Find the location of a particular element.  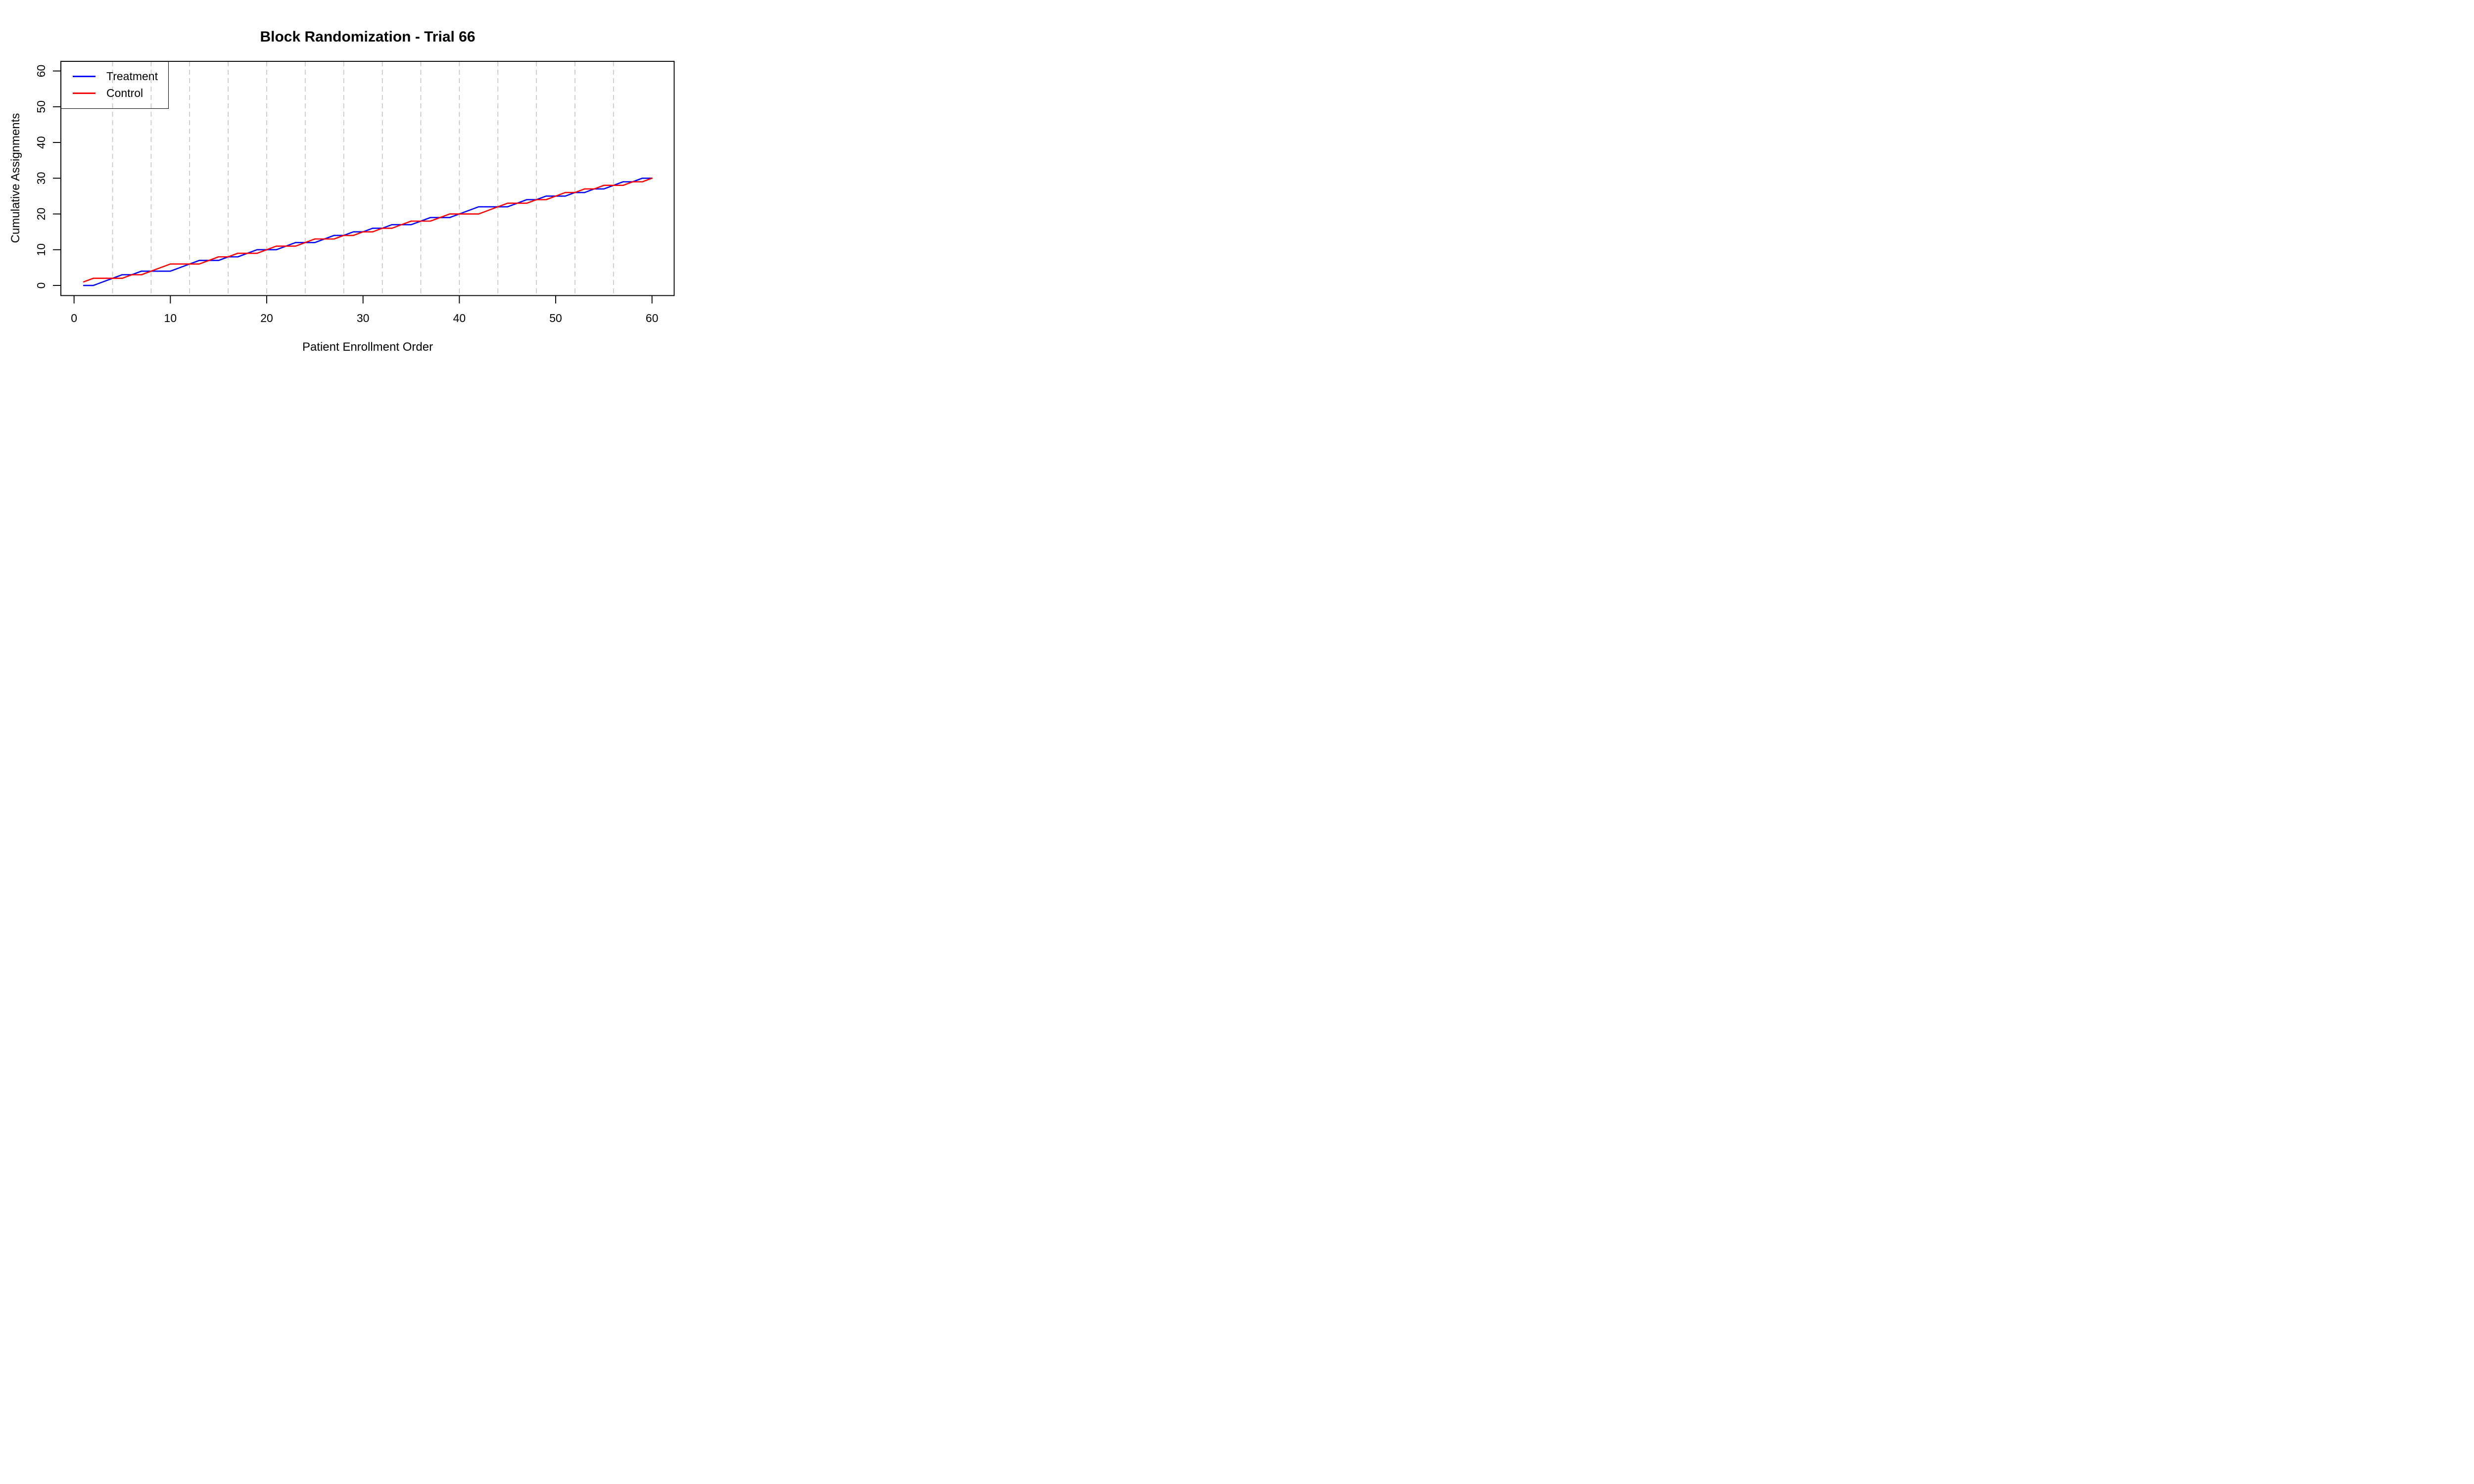

chart-canvas: 0 10 20 30 40 50 60 0 10 20 30 40 50 60 is located at coordinates (355, 193).